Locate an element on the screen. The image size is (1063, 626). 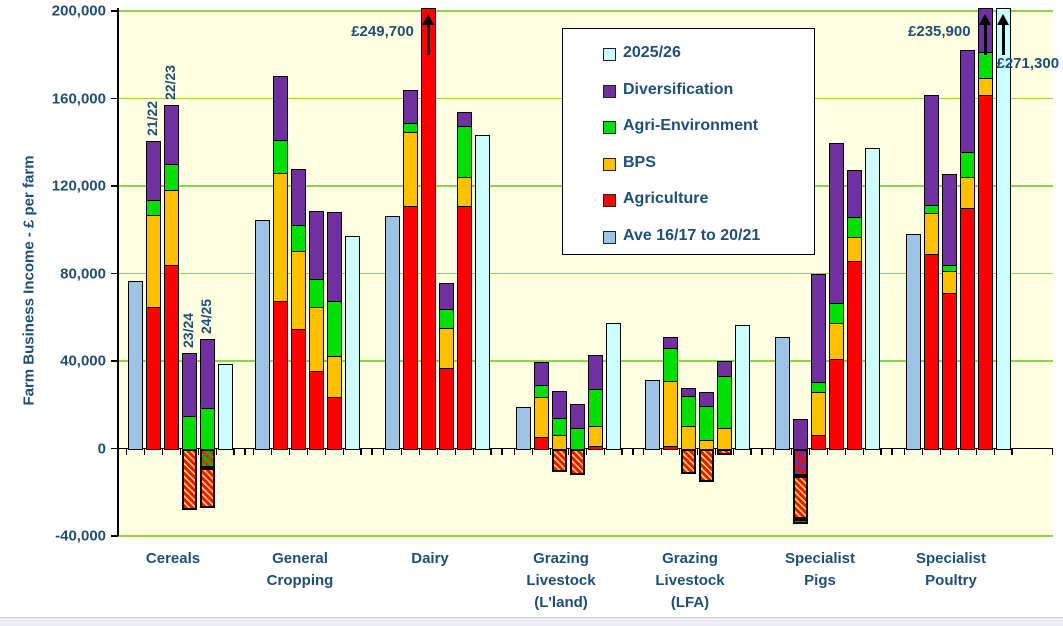
x-category-line: Livestock is located at coordinates (561, 580).